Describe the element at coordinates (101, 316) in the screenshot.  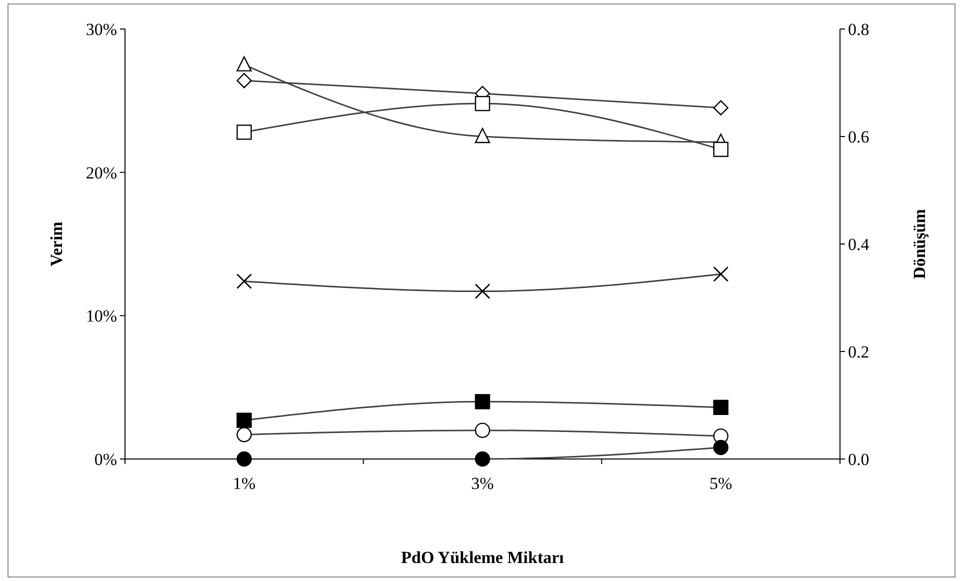
I see `y-tick-label: 10%` at that location.